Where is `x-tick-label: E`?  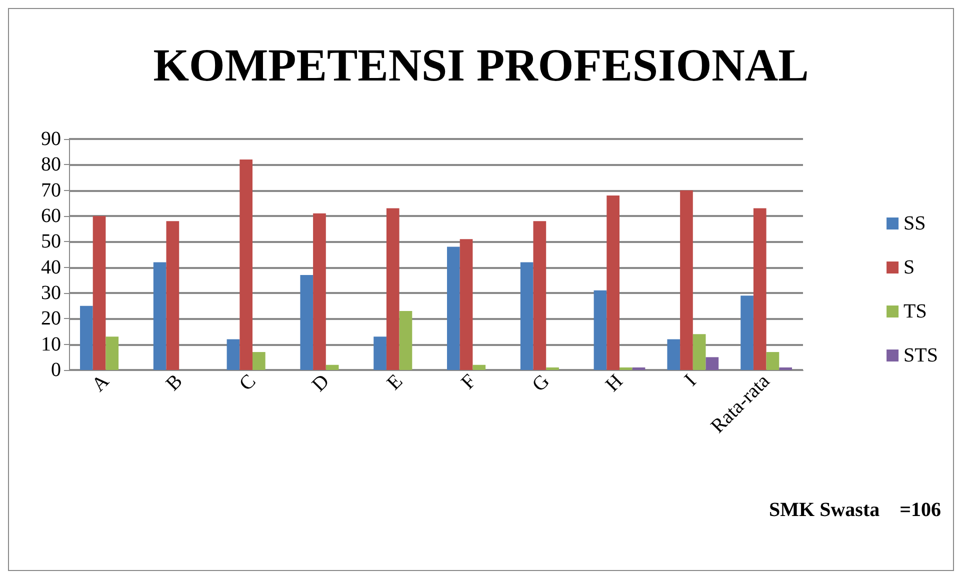 x-tick-label: E is located at coordinates (395, 382).